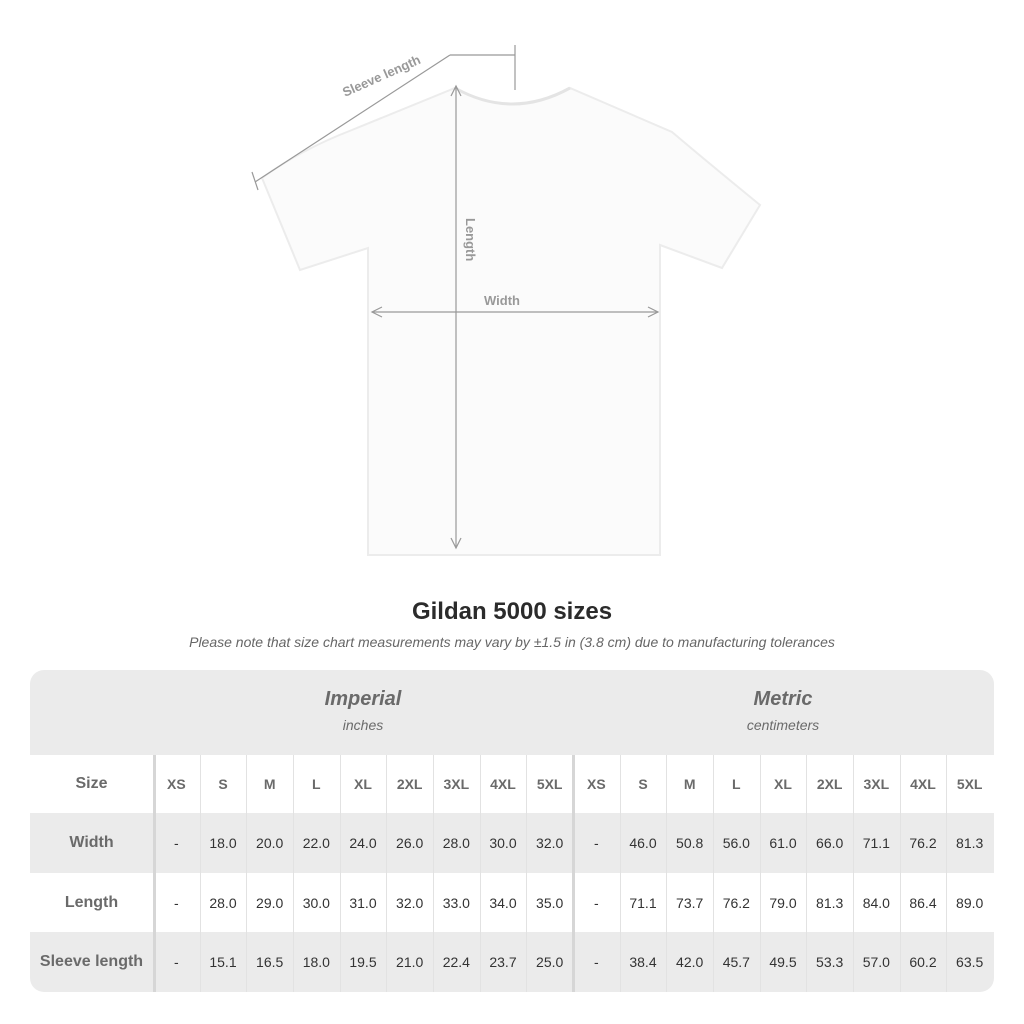 This screenshot has width=1024, height=1024. Describe the element at coordinates (363, 902) in the screenshot. I see `table-cell: 31.0` at that location.